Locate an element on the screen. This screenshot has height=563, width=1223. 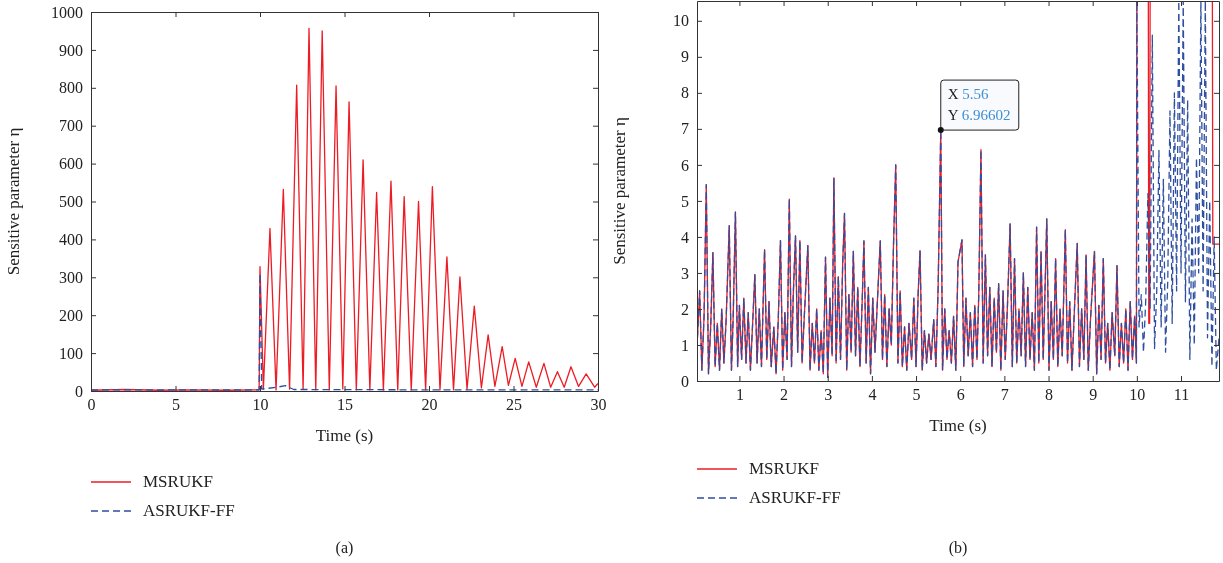
annotation: X 5.56 Y 6.96602 is located at coordinates (979, 105).